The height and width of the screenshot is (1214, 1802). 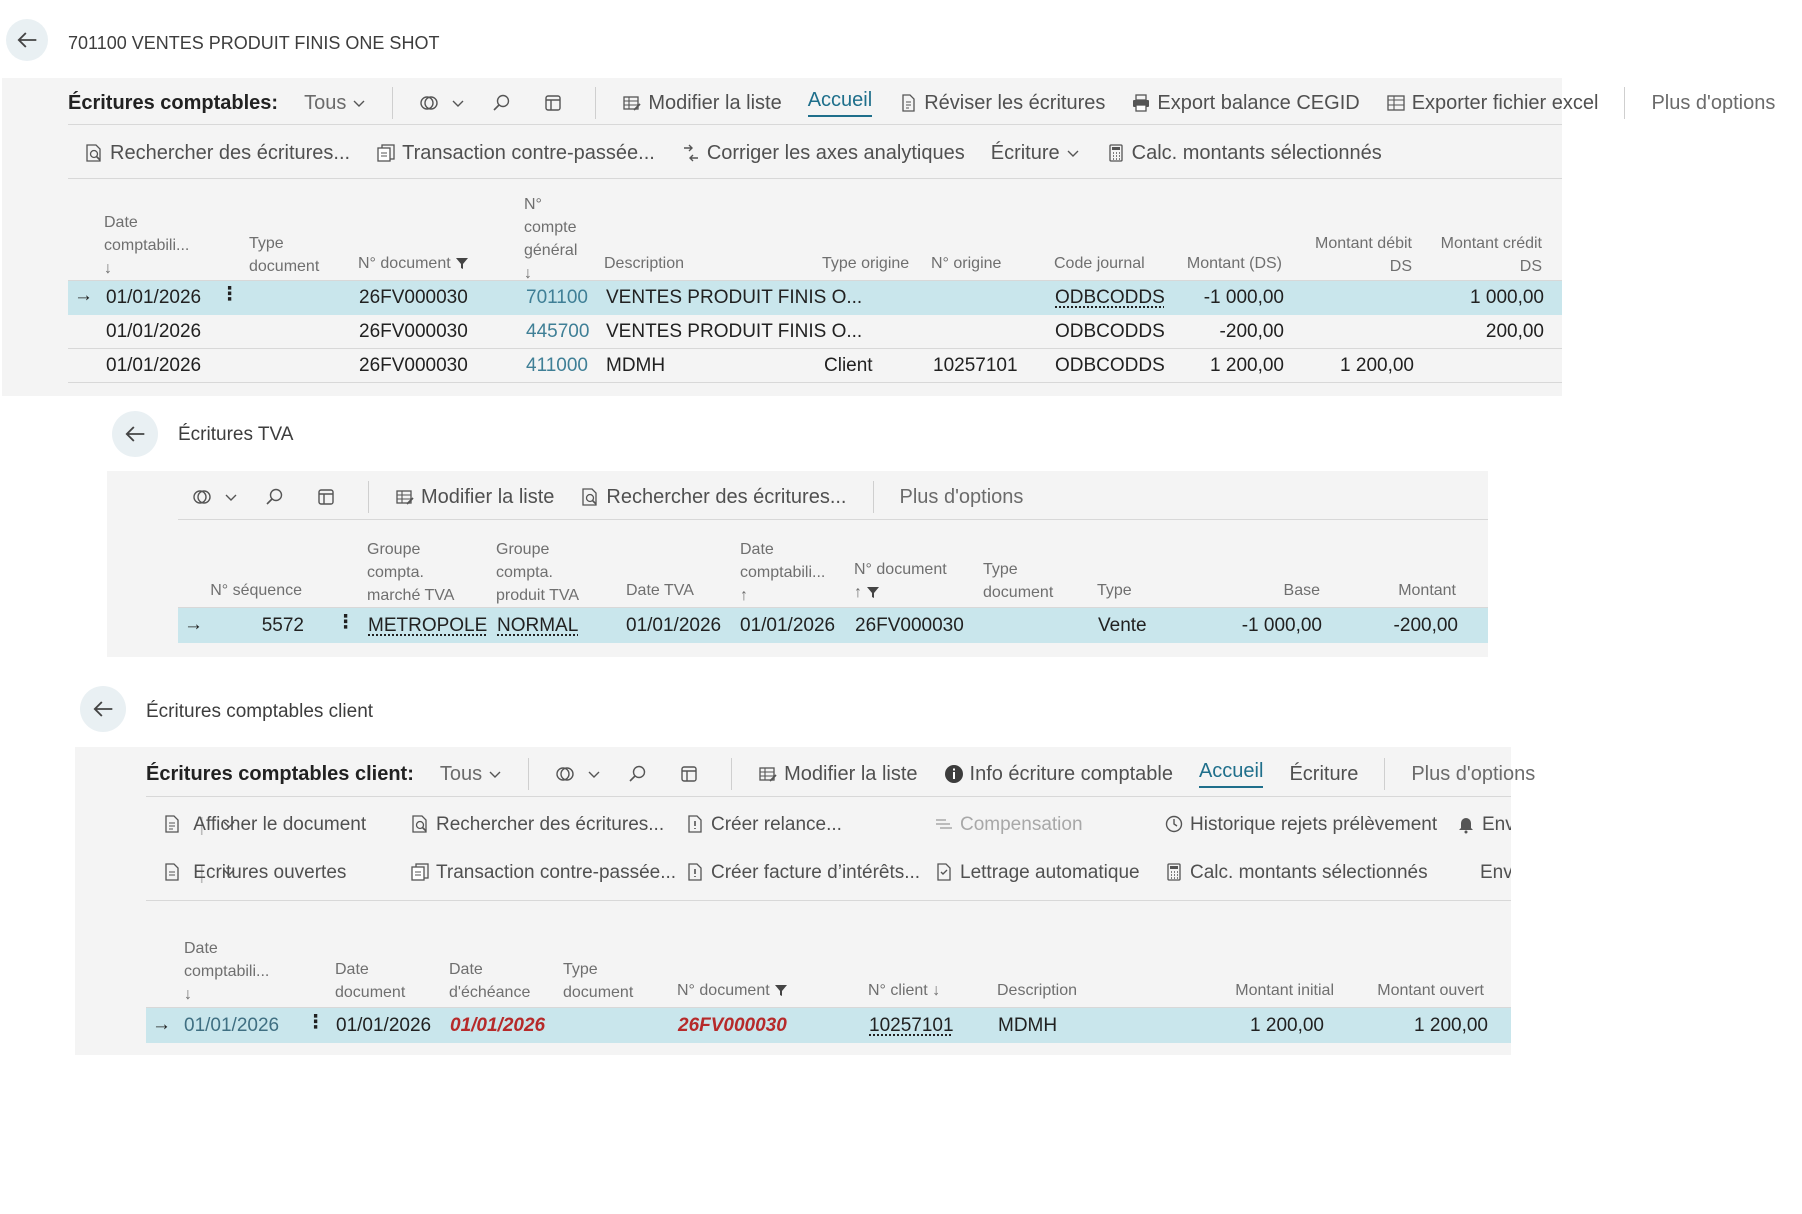 I want to click on edit-list-icon, so click(x=405, y=497).